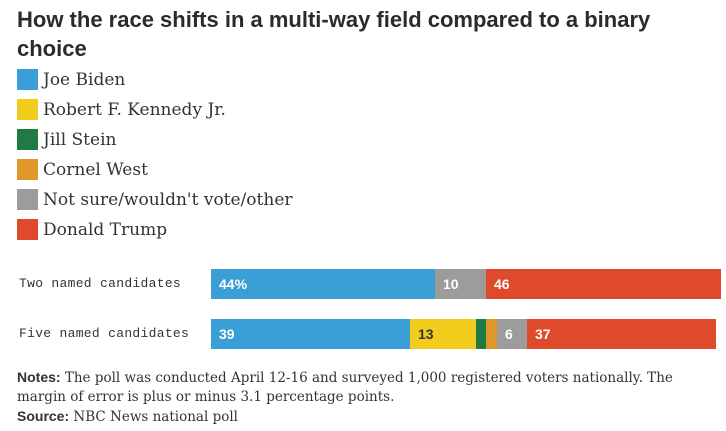  What do you see at coordinates (227, 334) in the screenshot?
I see `bar-value-label: 39` at bounding box center [227, 334].